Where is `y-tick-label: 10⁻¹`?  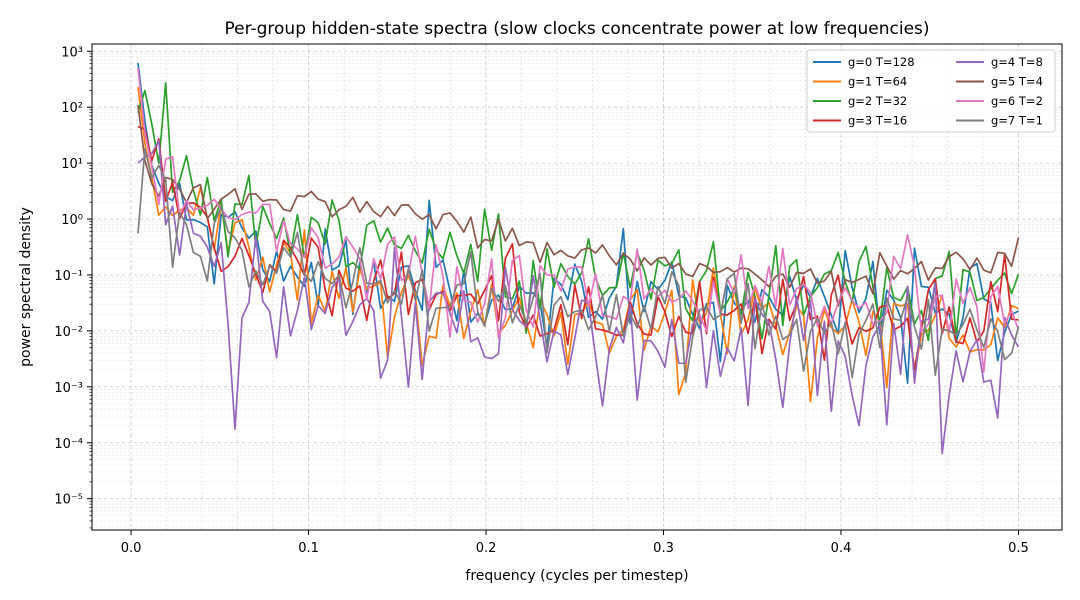 y-tick-label: 10⁻¹ is located at coordinates (68, 276).